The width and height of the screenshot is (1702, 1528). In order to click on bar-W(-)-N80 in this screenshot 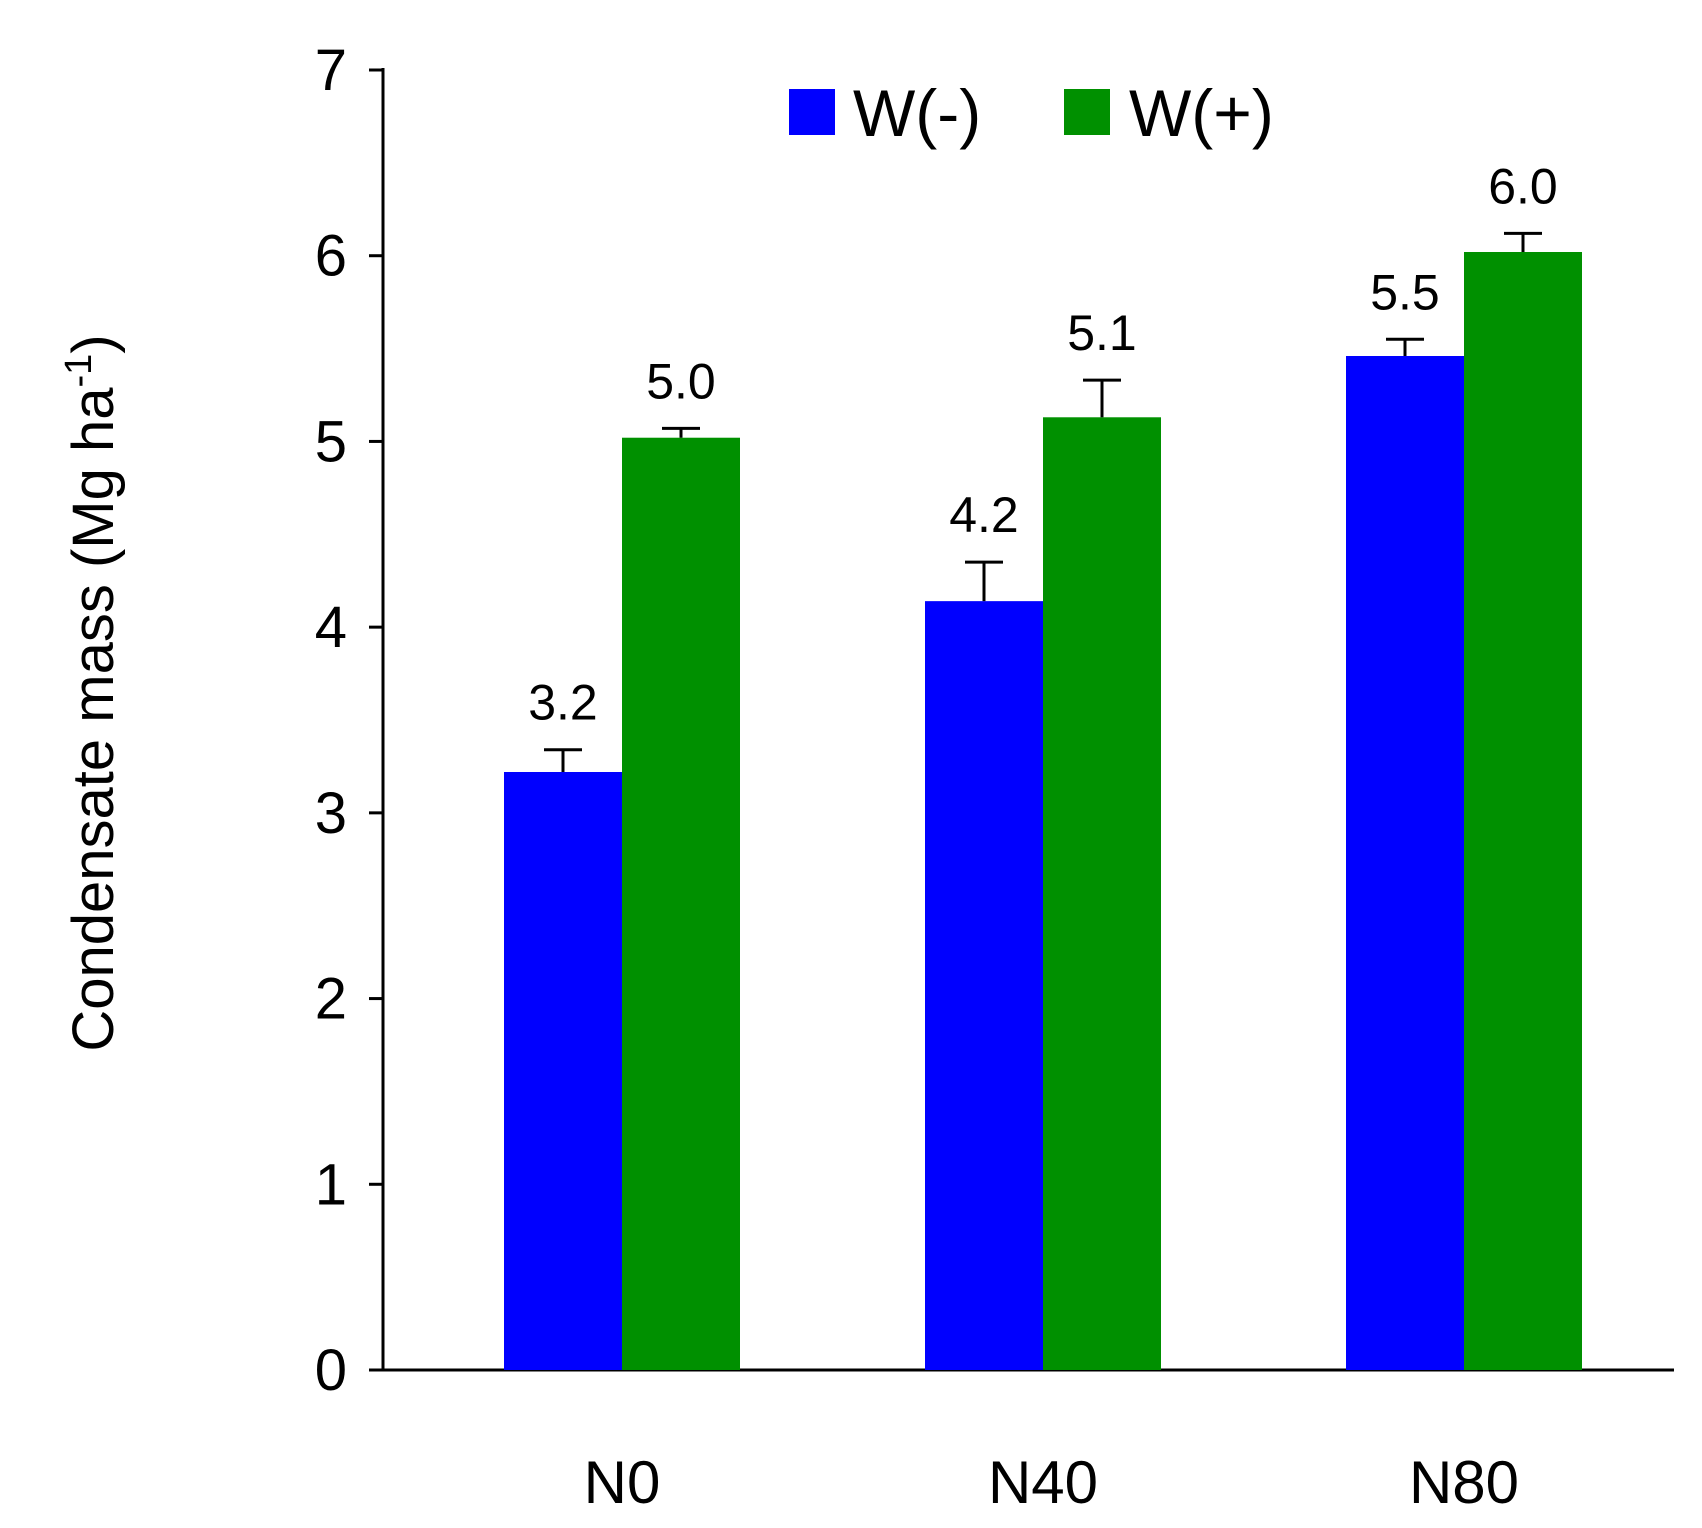, I will do `click(1405, 863)`.